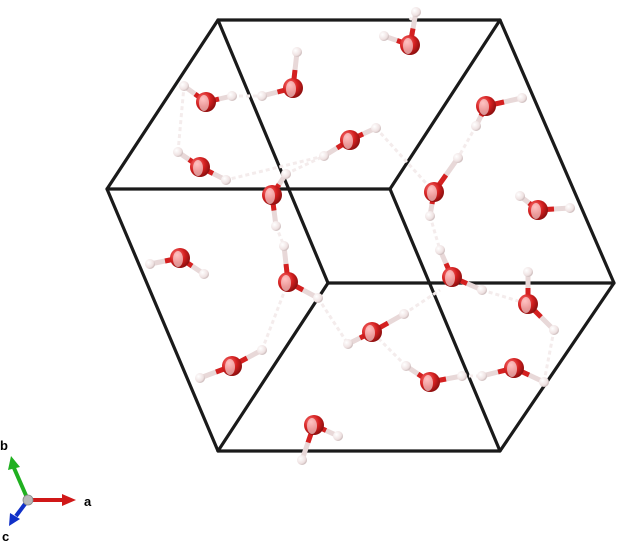 Image resolution: width=624 pixels, height=544 pixels. Describe the element at coordinates (21, 484) in the screenshot. I see `b-axis-arrow` at that location.